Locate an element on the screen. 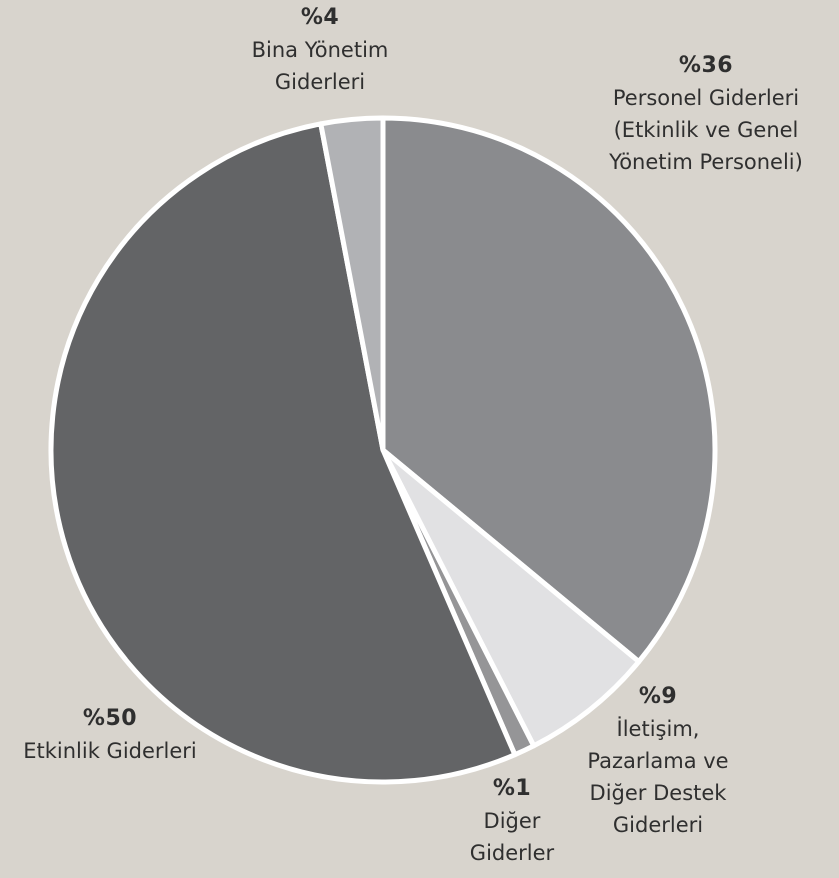  percent-label: %36 is located at coordinates (706, 65).